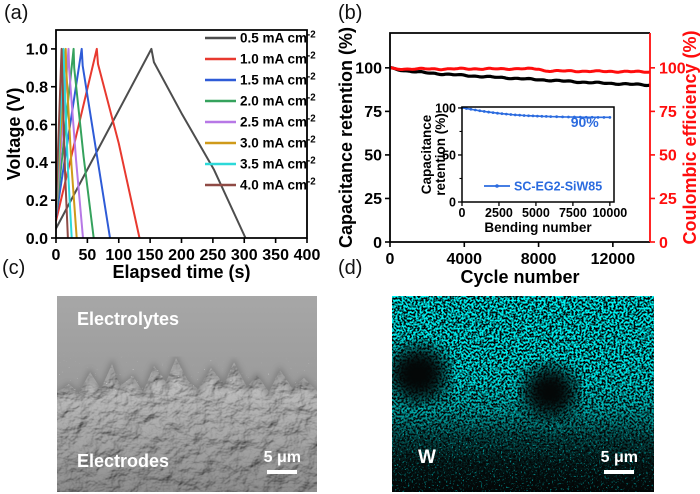 This screenshot has width=700, height=494. I want to click on inset-y-tick-label: 0, so click(452, 202).